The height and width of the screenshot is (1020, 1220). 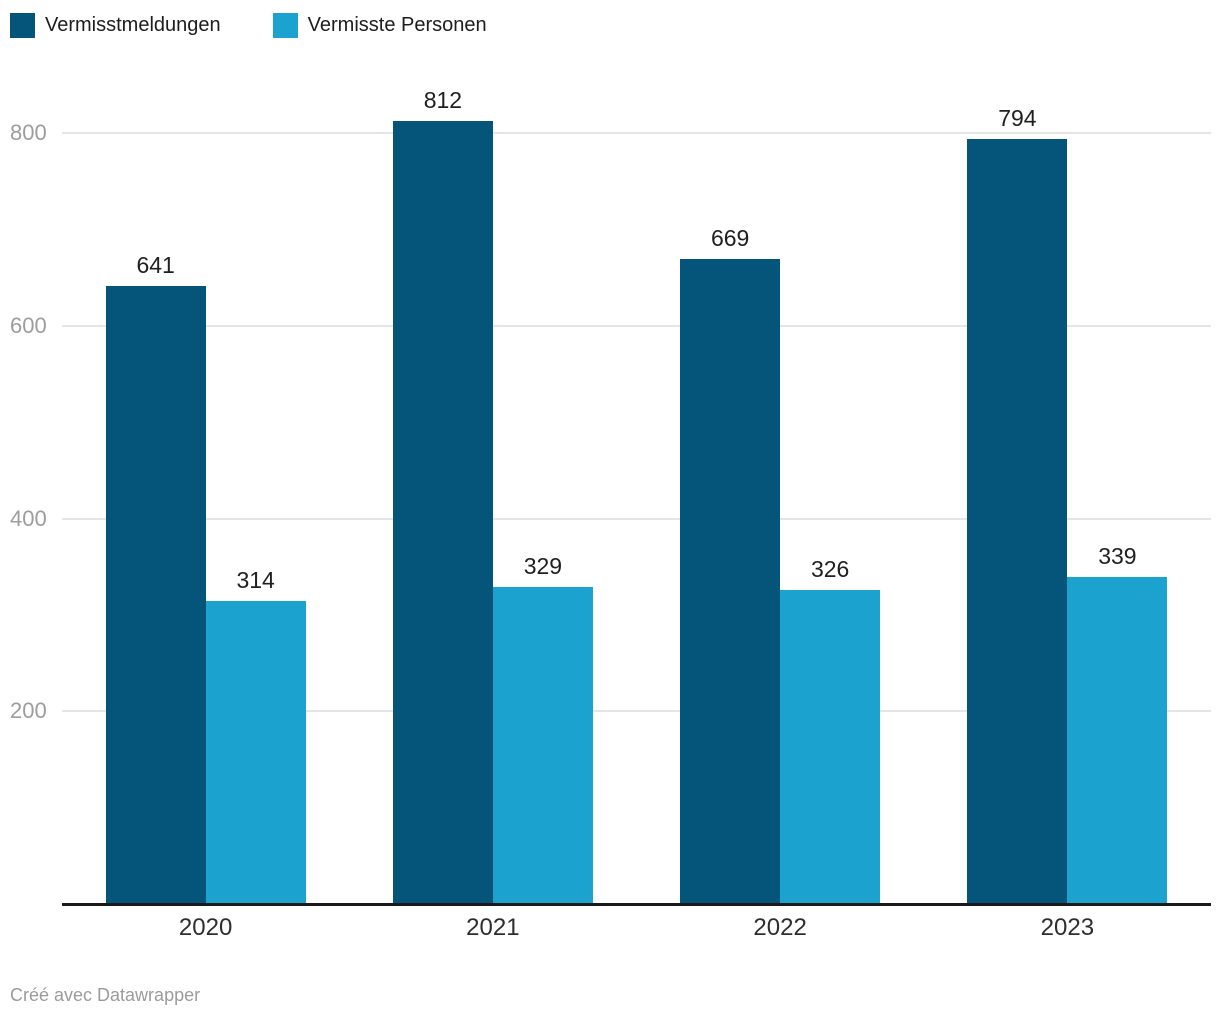 I want to click on bar-vermisste-personen-2022, so click(x=830, y=746).